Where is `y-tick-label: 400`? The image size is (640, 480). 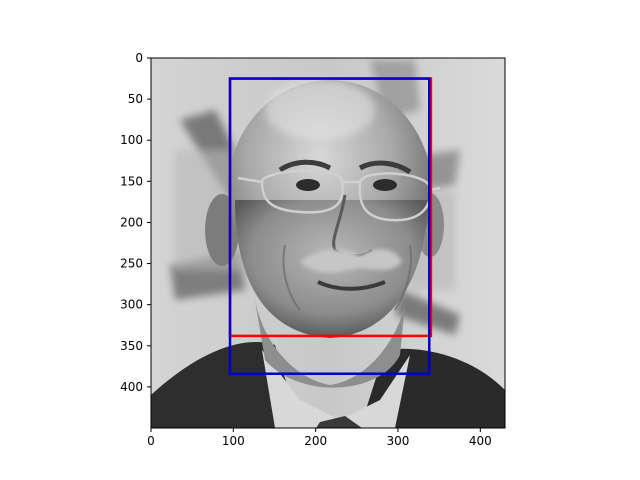
y-tick-label: 400 is located at coordinates (131, 387).